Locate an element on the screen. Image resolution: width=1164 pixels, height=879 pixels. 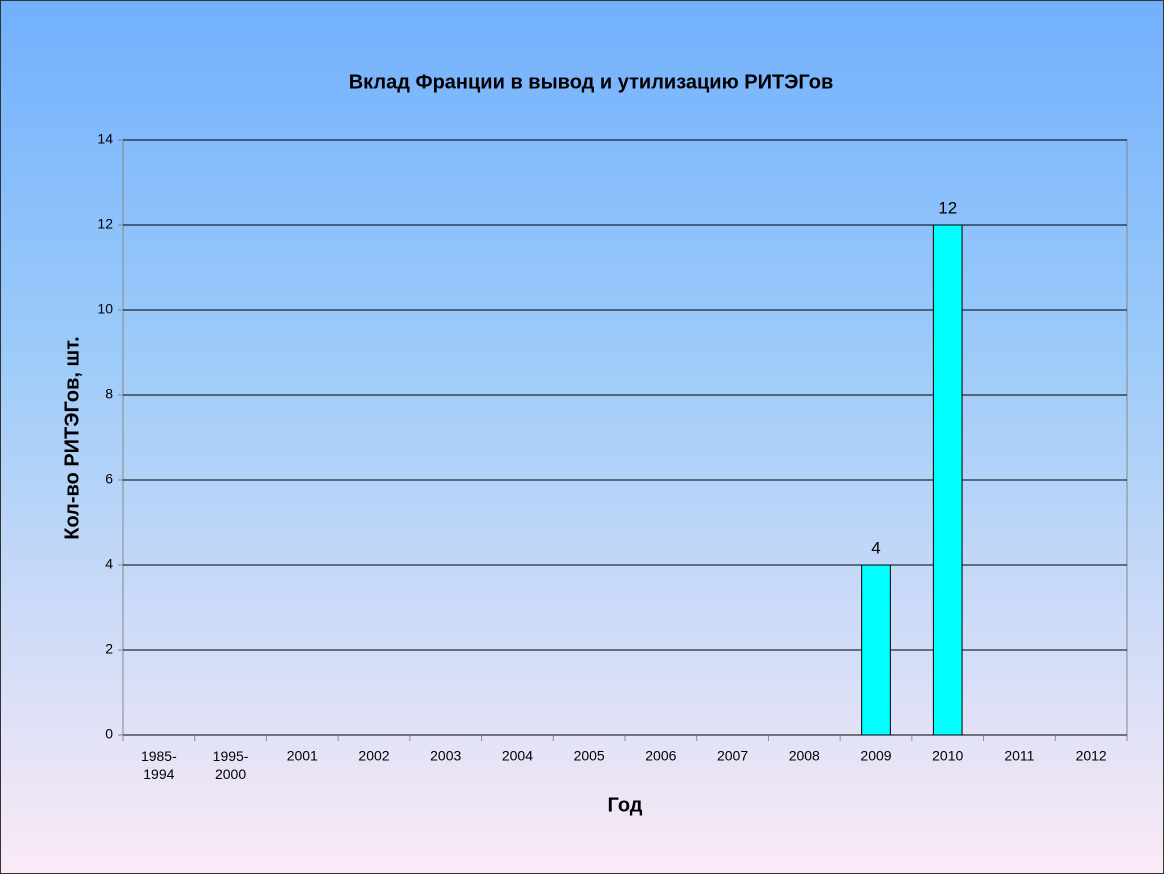
y-tick-label: 14 is located at coordinates (105, 139).